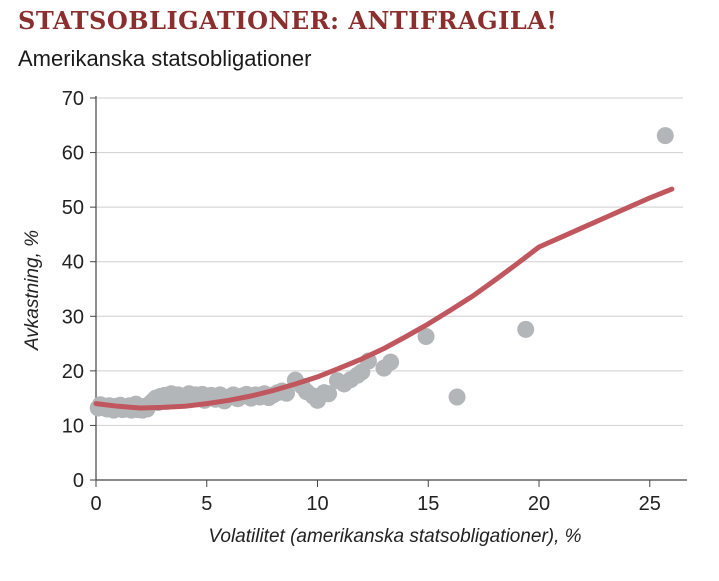 This screenshot has width=719, height=581. What do you see at coordinates (317, 504) in the screenshot?
I see `x-tick-label: 10` at bounding box center [317, 504].